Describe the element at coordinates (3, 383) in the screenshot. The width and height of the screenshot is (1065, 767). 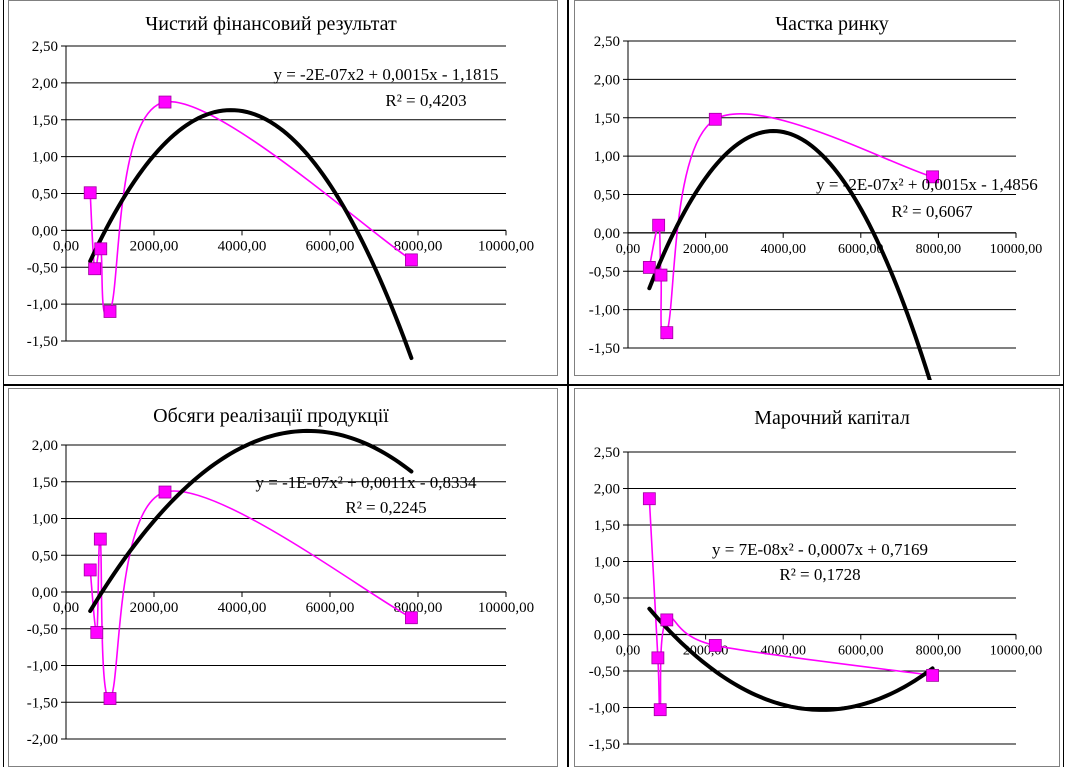
I see `table-border-left` at that location.